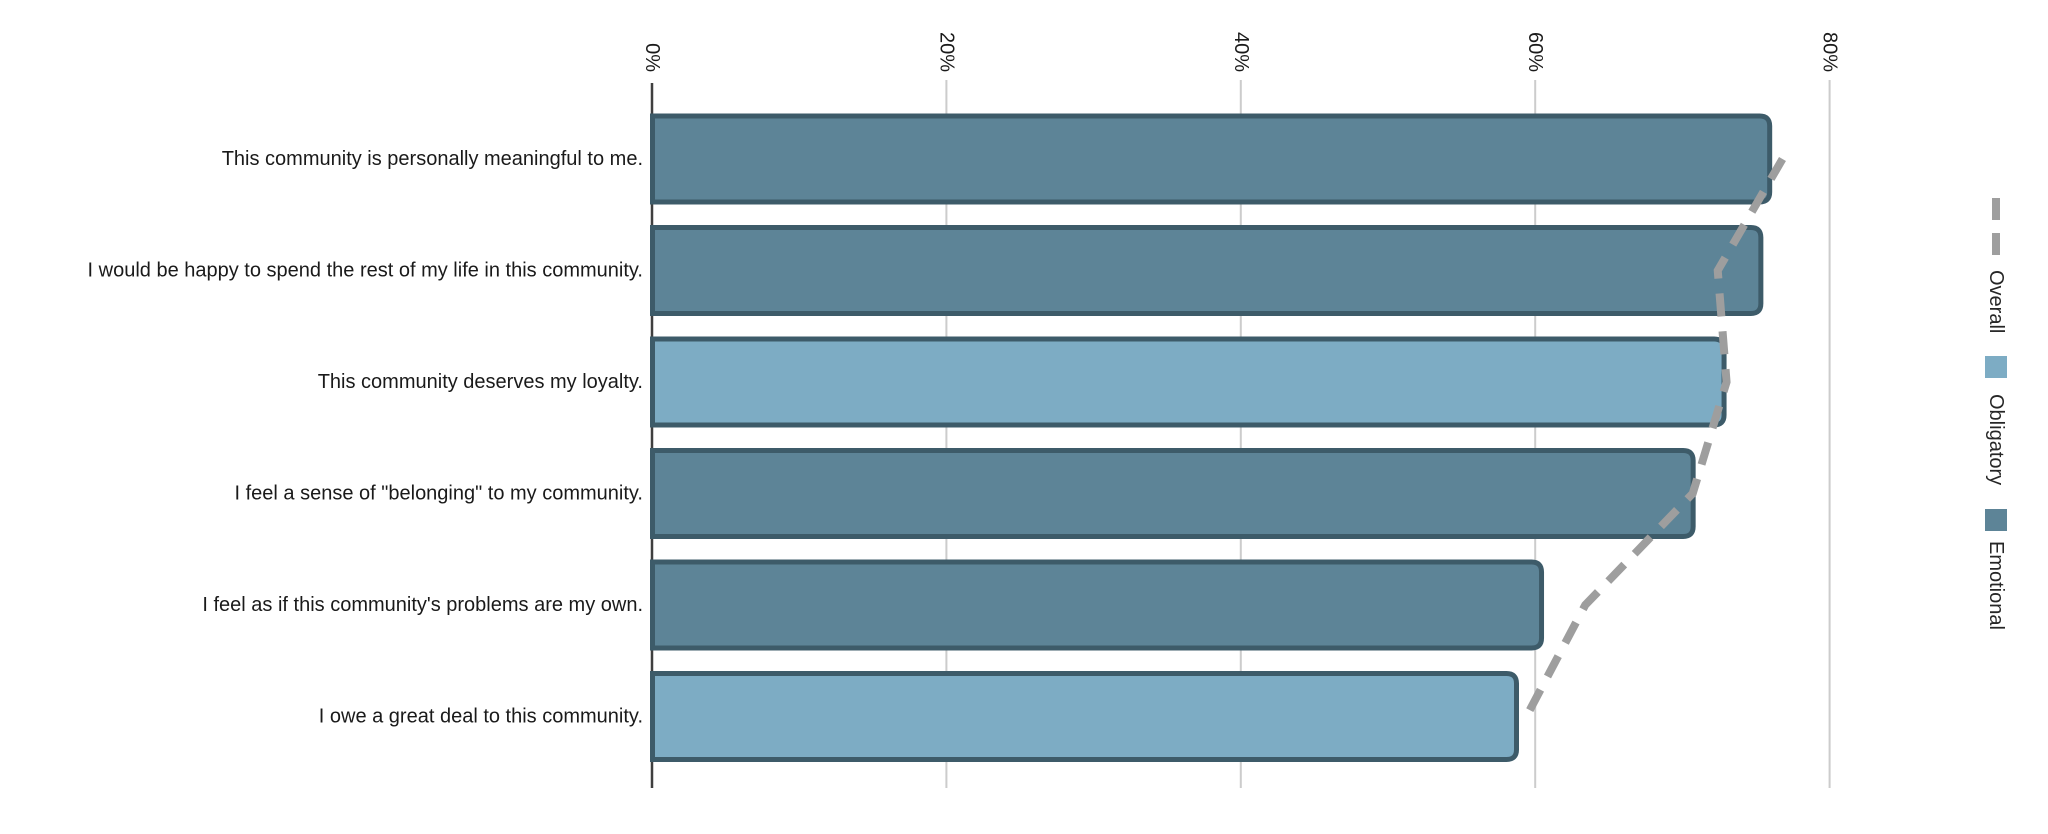  Describe the element at coordinates (1996, 367) in the screenshot. I see `legend-obligatory-swatch` at that location.